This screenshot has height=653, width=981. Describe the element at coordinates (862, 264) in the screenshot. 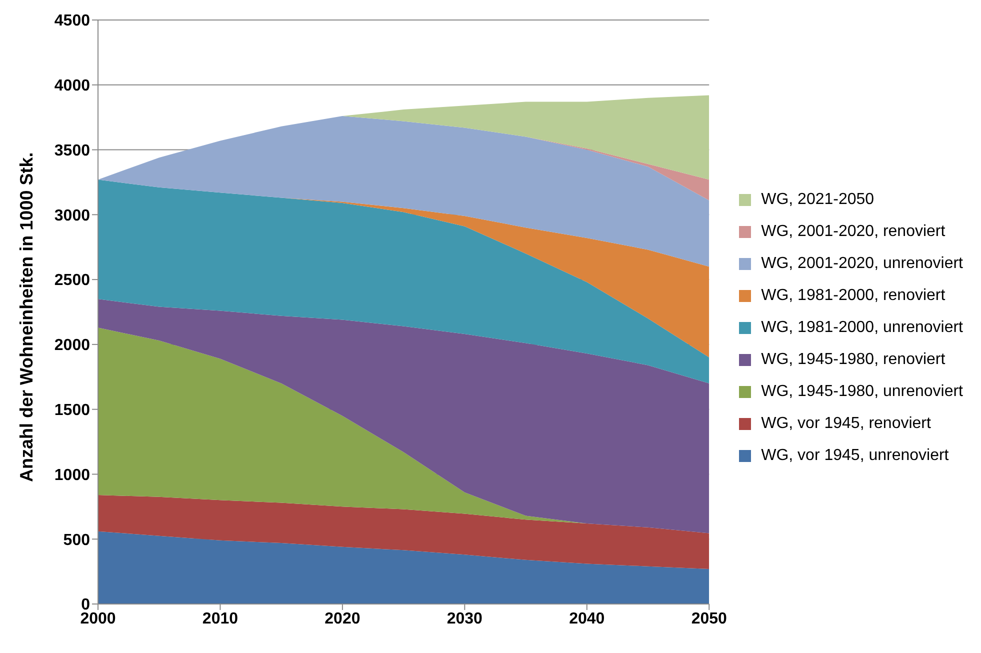

I see `legend-label: WG, 2001-2020, unrenoviert` at that location.